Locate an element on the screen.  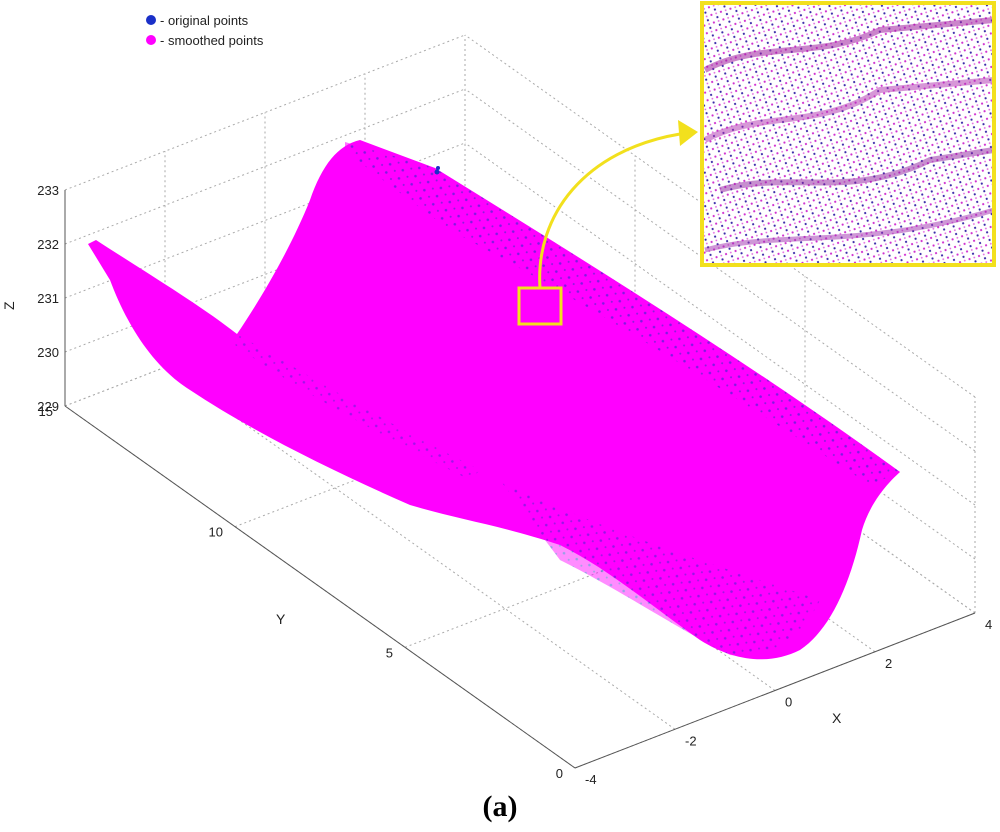
x-tick-label: 0 is located at coordinates (788, 702).